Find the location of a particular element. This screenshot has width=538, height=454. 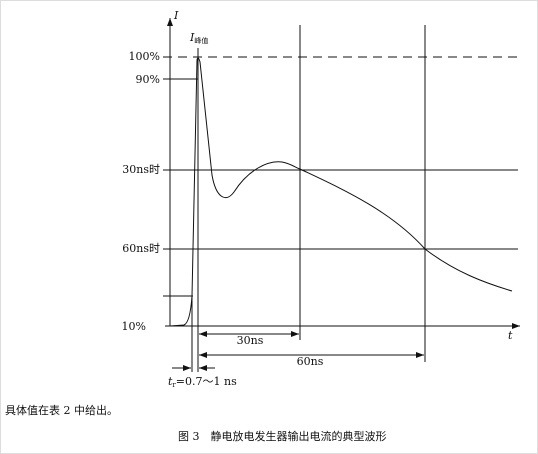

peak-symbol: I is located at coordinates (192, 37).